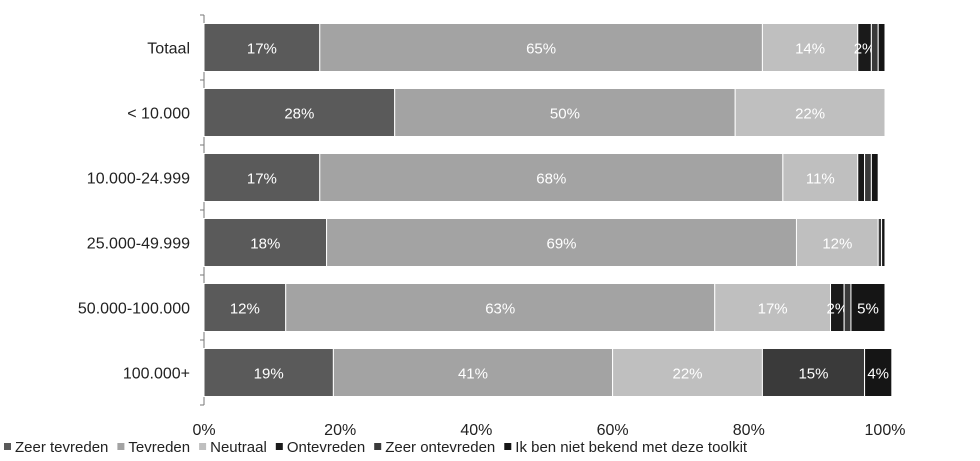 Image resolution: width=980 pixels, height=461 pixels. I want to click on bar-value-label: 19%, so click(269, 374).